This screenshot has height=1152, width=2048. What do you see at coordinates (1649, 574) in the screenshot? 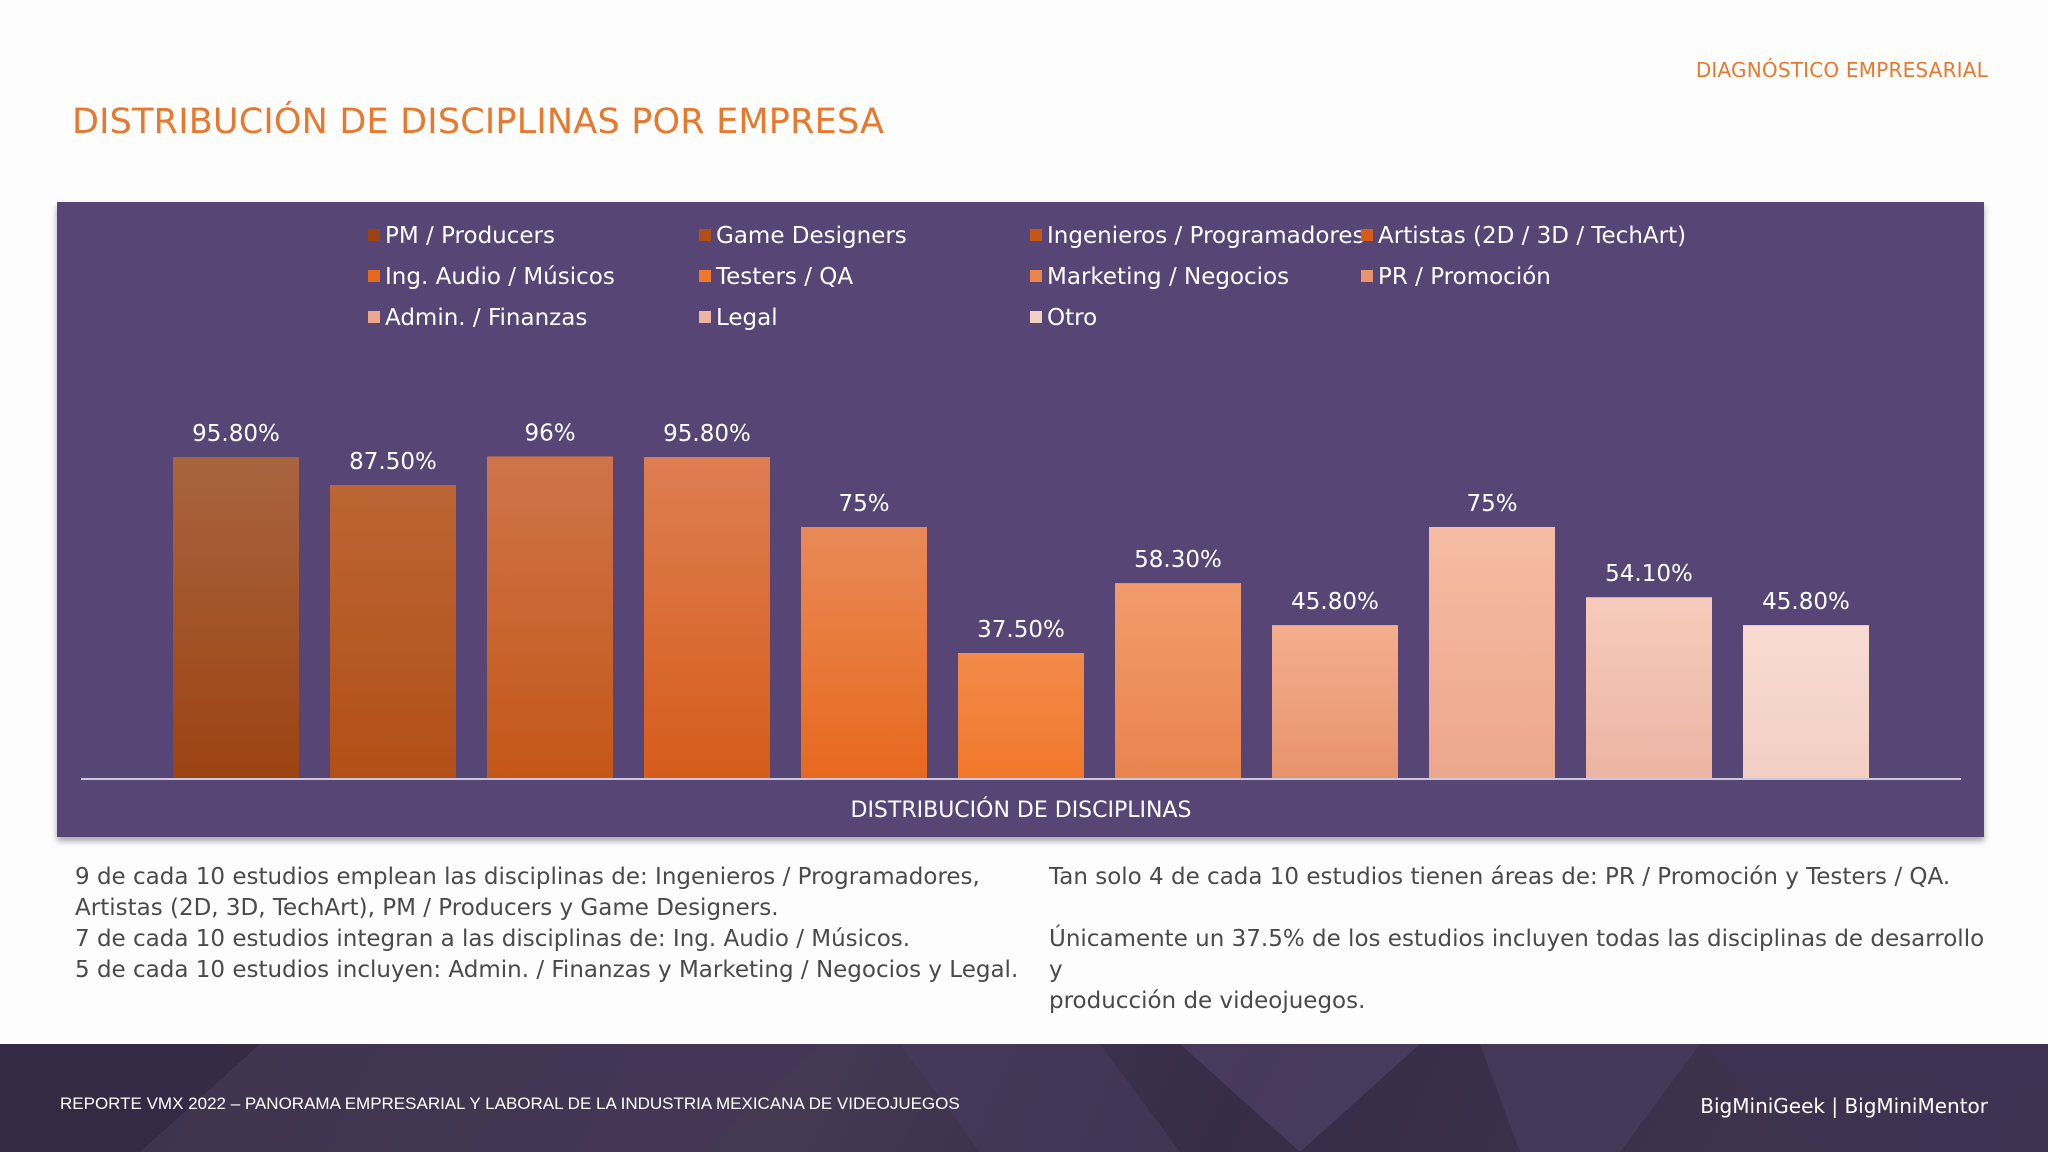
I see `data-label: 54.10%` at bounding box center [1649, 574].